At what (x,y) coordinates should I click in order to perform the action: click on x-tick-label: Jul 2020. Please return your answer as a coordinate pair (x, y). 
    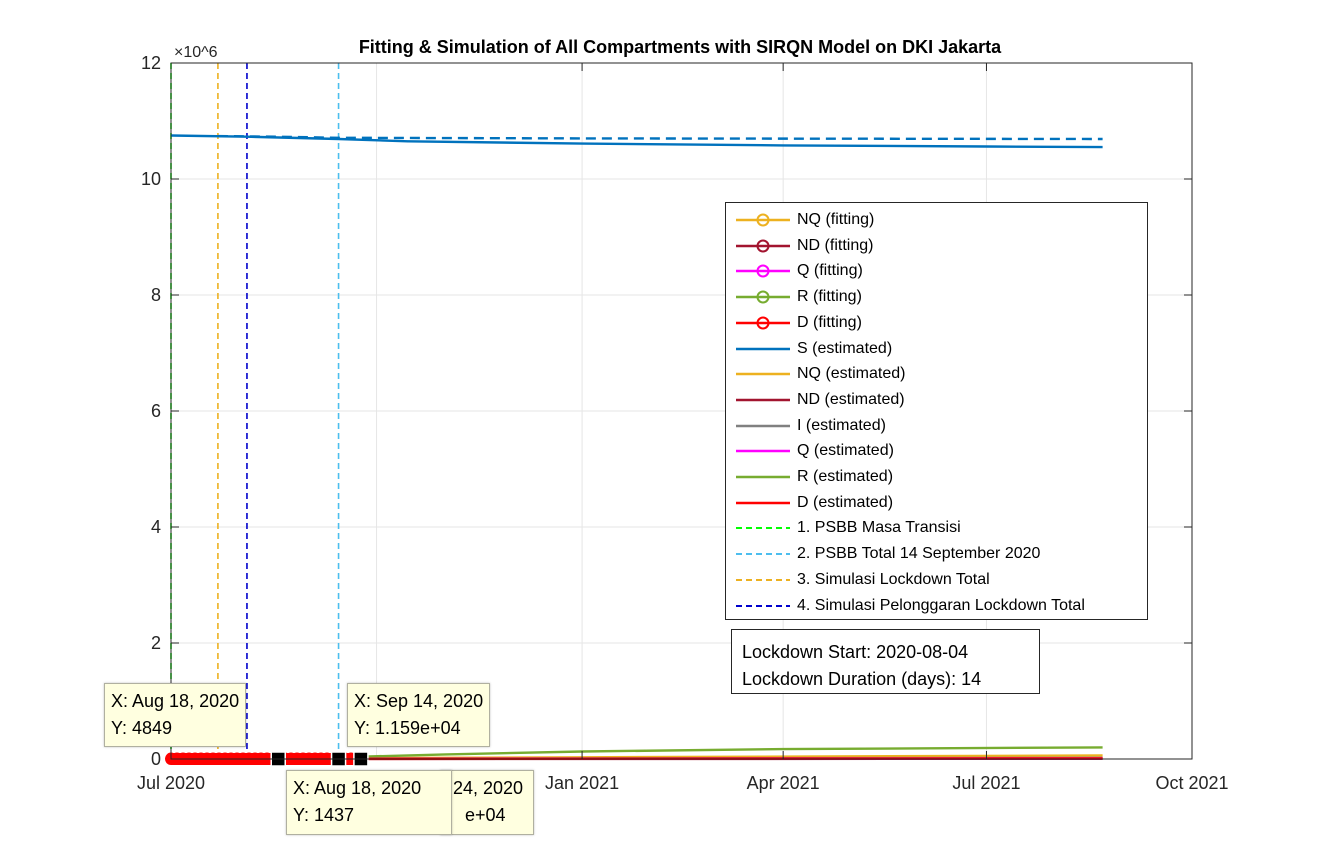
    Looking at the image, I should click on (171, 783).